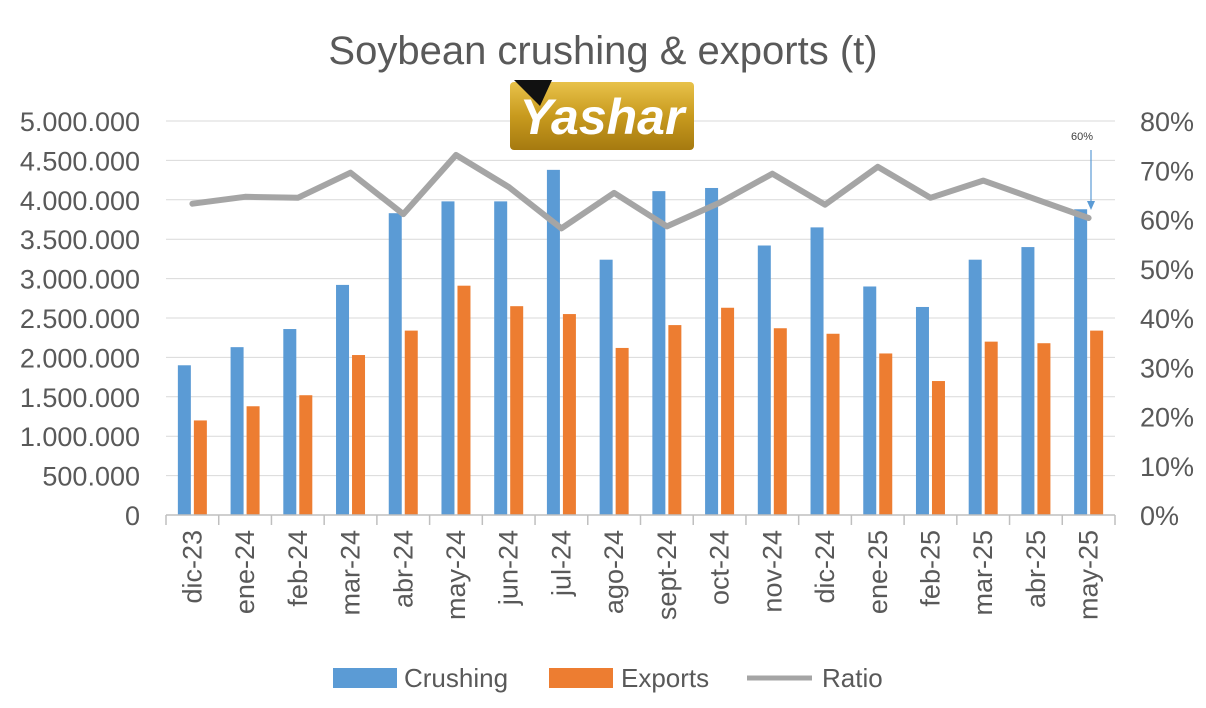 This screenshot has height=708, width=1206. Describe the element at coordinates (1082, 137) in the screenshot. I see `annotation-label: 60%` at that location.